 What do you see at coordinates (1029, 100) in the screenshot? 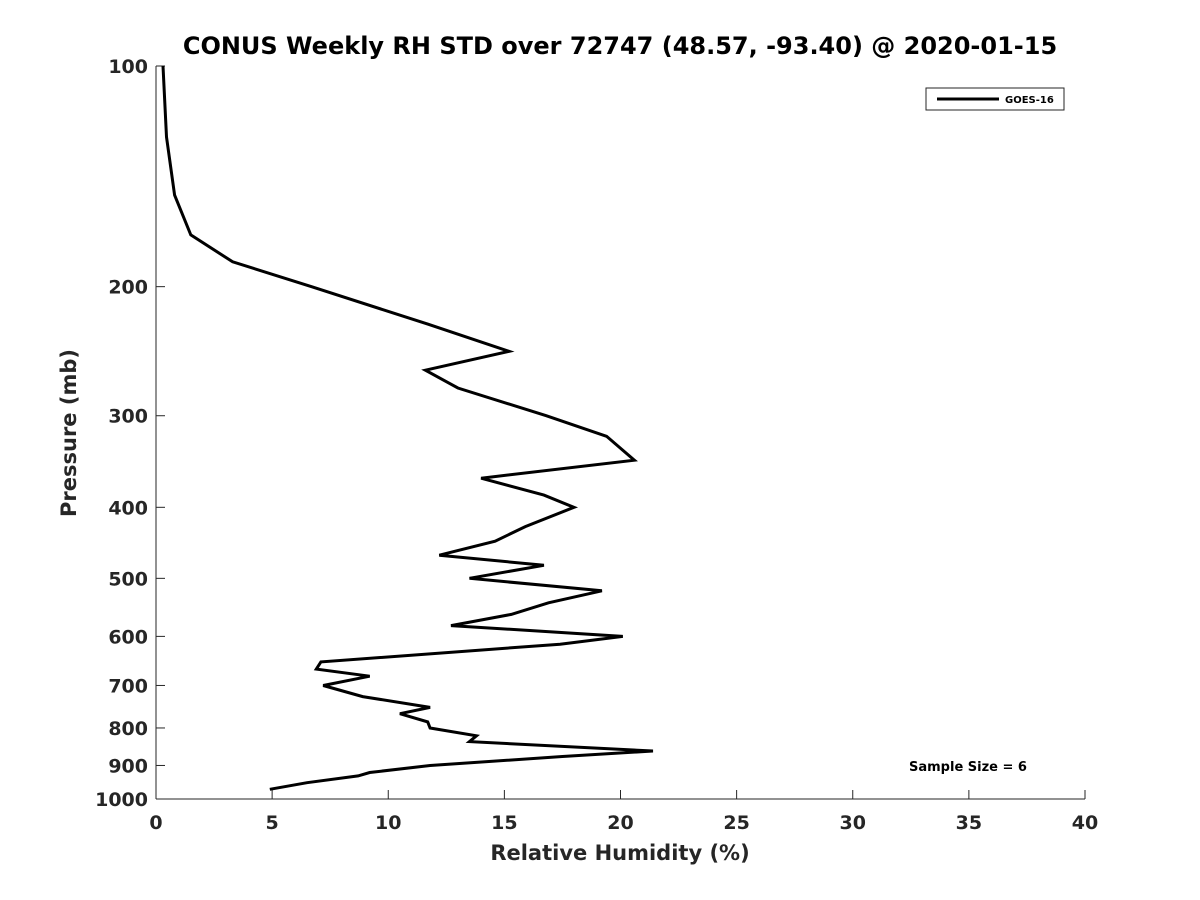
I see `legend-entry-goes-16: GOES-16` at bounding box center [1029, 100].